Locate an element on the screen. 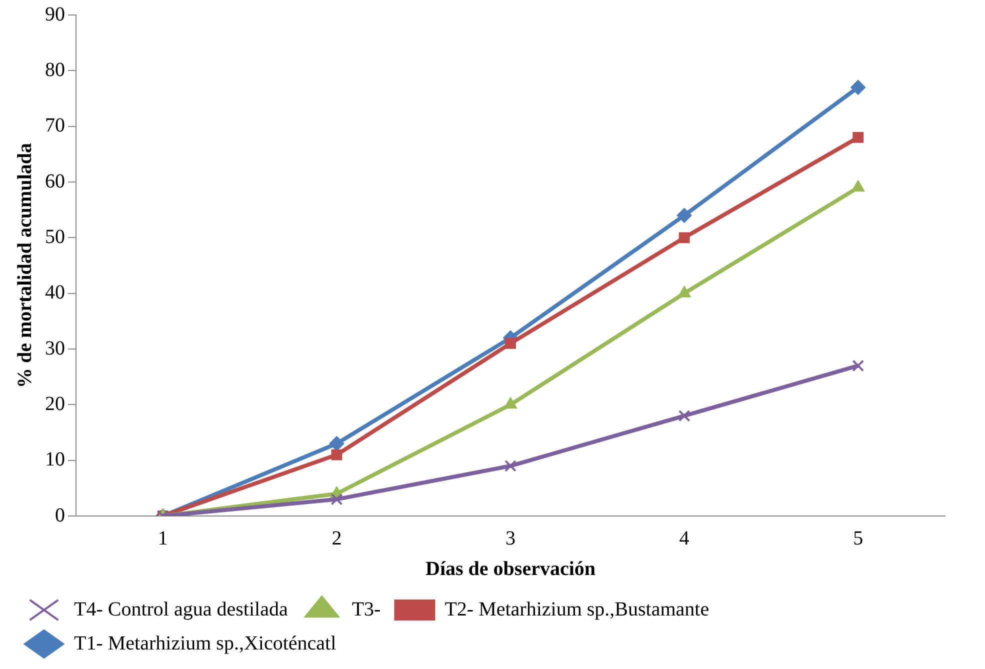 This screenshot has width=985, height=669. y-tick-label: 30 is located at coordinates (55, 348).